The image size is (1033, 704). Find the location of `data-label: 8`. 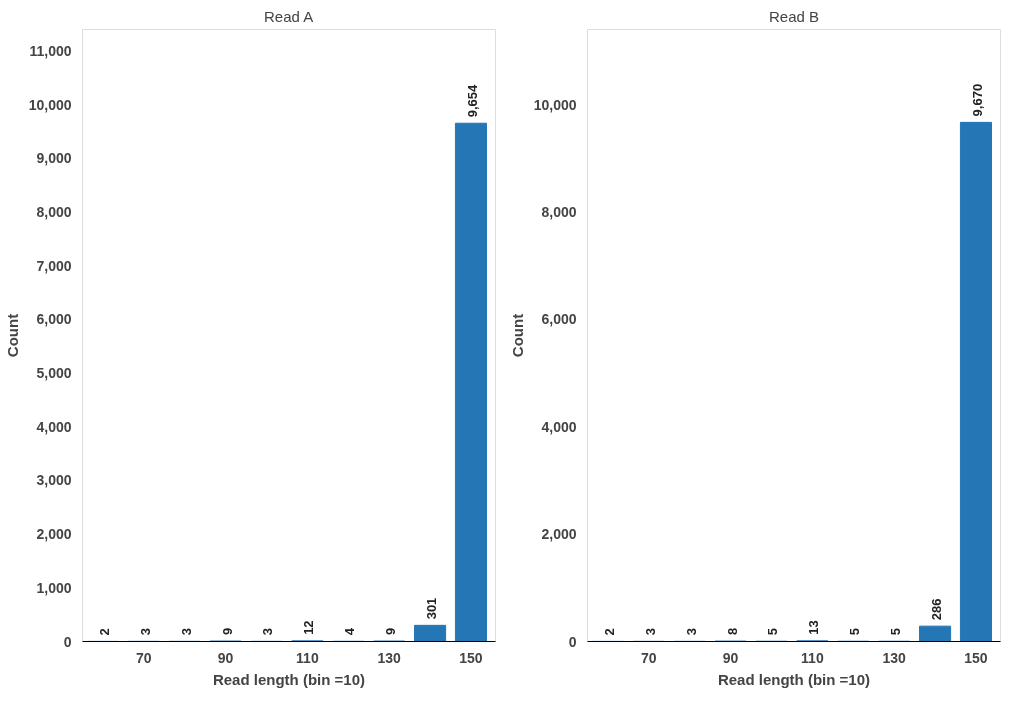

data-label: 8 is located at coordinates (732, 631).